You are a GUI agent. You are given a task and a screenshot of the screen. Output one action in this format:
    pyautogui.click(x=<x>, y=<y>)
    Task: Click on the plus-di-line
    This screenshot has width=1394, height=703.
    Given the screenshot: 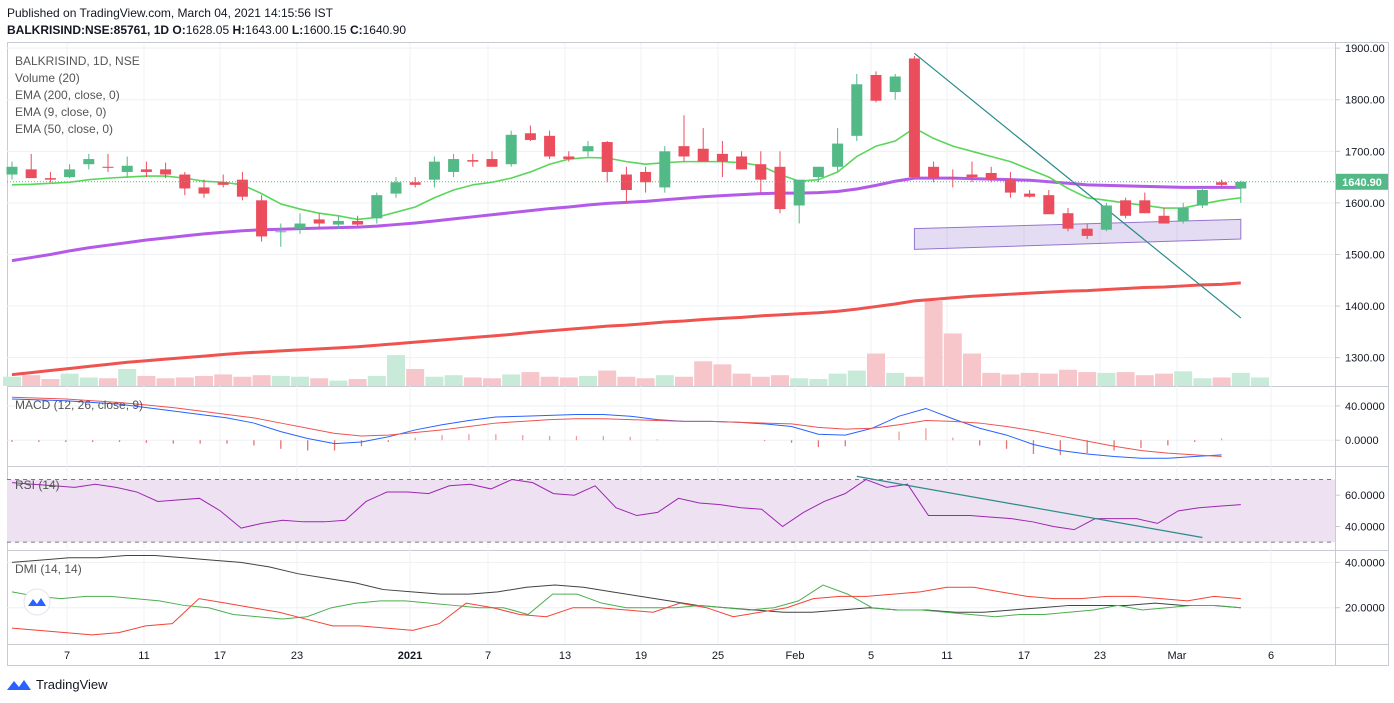 What is the action you would take?
    pyautogui.click(x=626, y=602)
    